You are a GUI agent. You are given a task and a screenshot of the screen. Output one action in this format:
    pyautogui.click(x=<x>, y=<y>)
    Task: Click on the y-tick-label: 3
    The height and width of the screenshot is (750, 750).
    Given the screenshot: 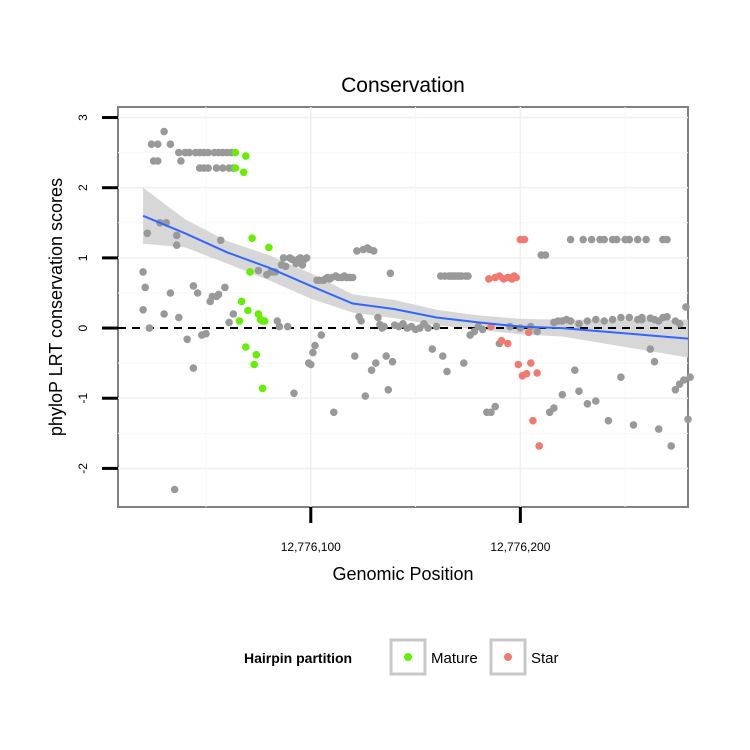 What is the action you would take?
    pyautogui.click(x=83, y=117)
    